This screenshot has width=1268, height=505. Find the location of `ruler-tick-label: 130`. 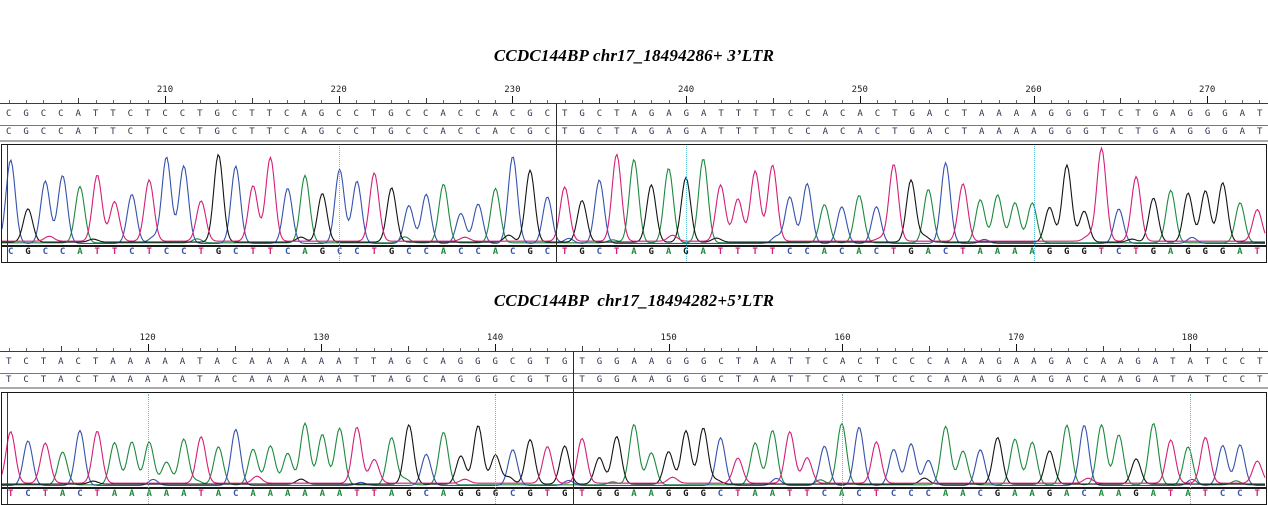

ruler-tick-label: 130 is located at coordinates (321, 338).